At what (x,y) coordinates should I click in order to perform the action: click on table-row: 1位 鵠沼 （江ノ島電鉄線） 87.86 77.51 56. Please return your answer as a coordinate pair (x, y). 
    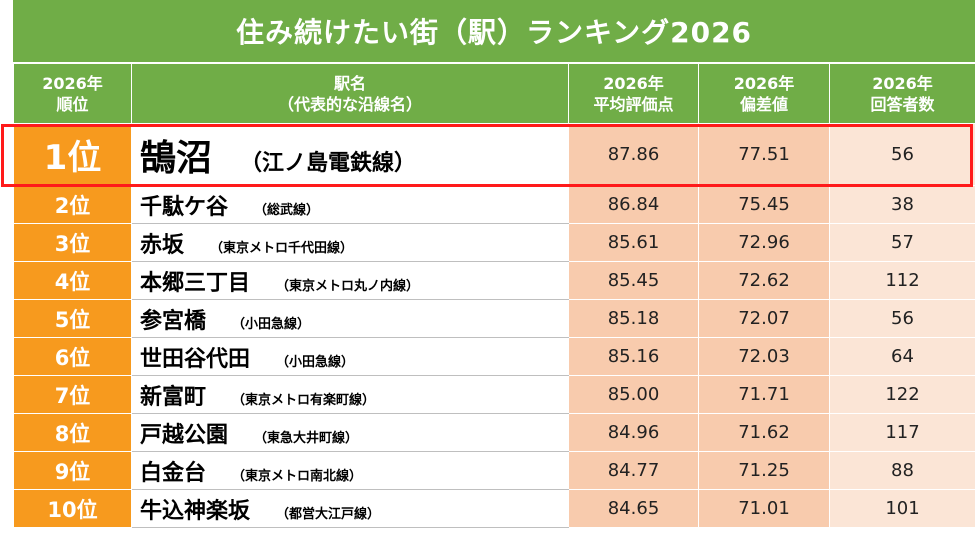
    Looking at the image, I should click on (494, 154).